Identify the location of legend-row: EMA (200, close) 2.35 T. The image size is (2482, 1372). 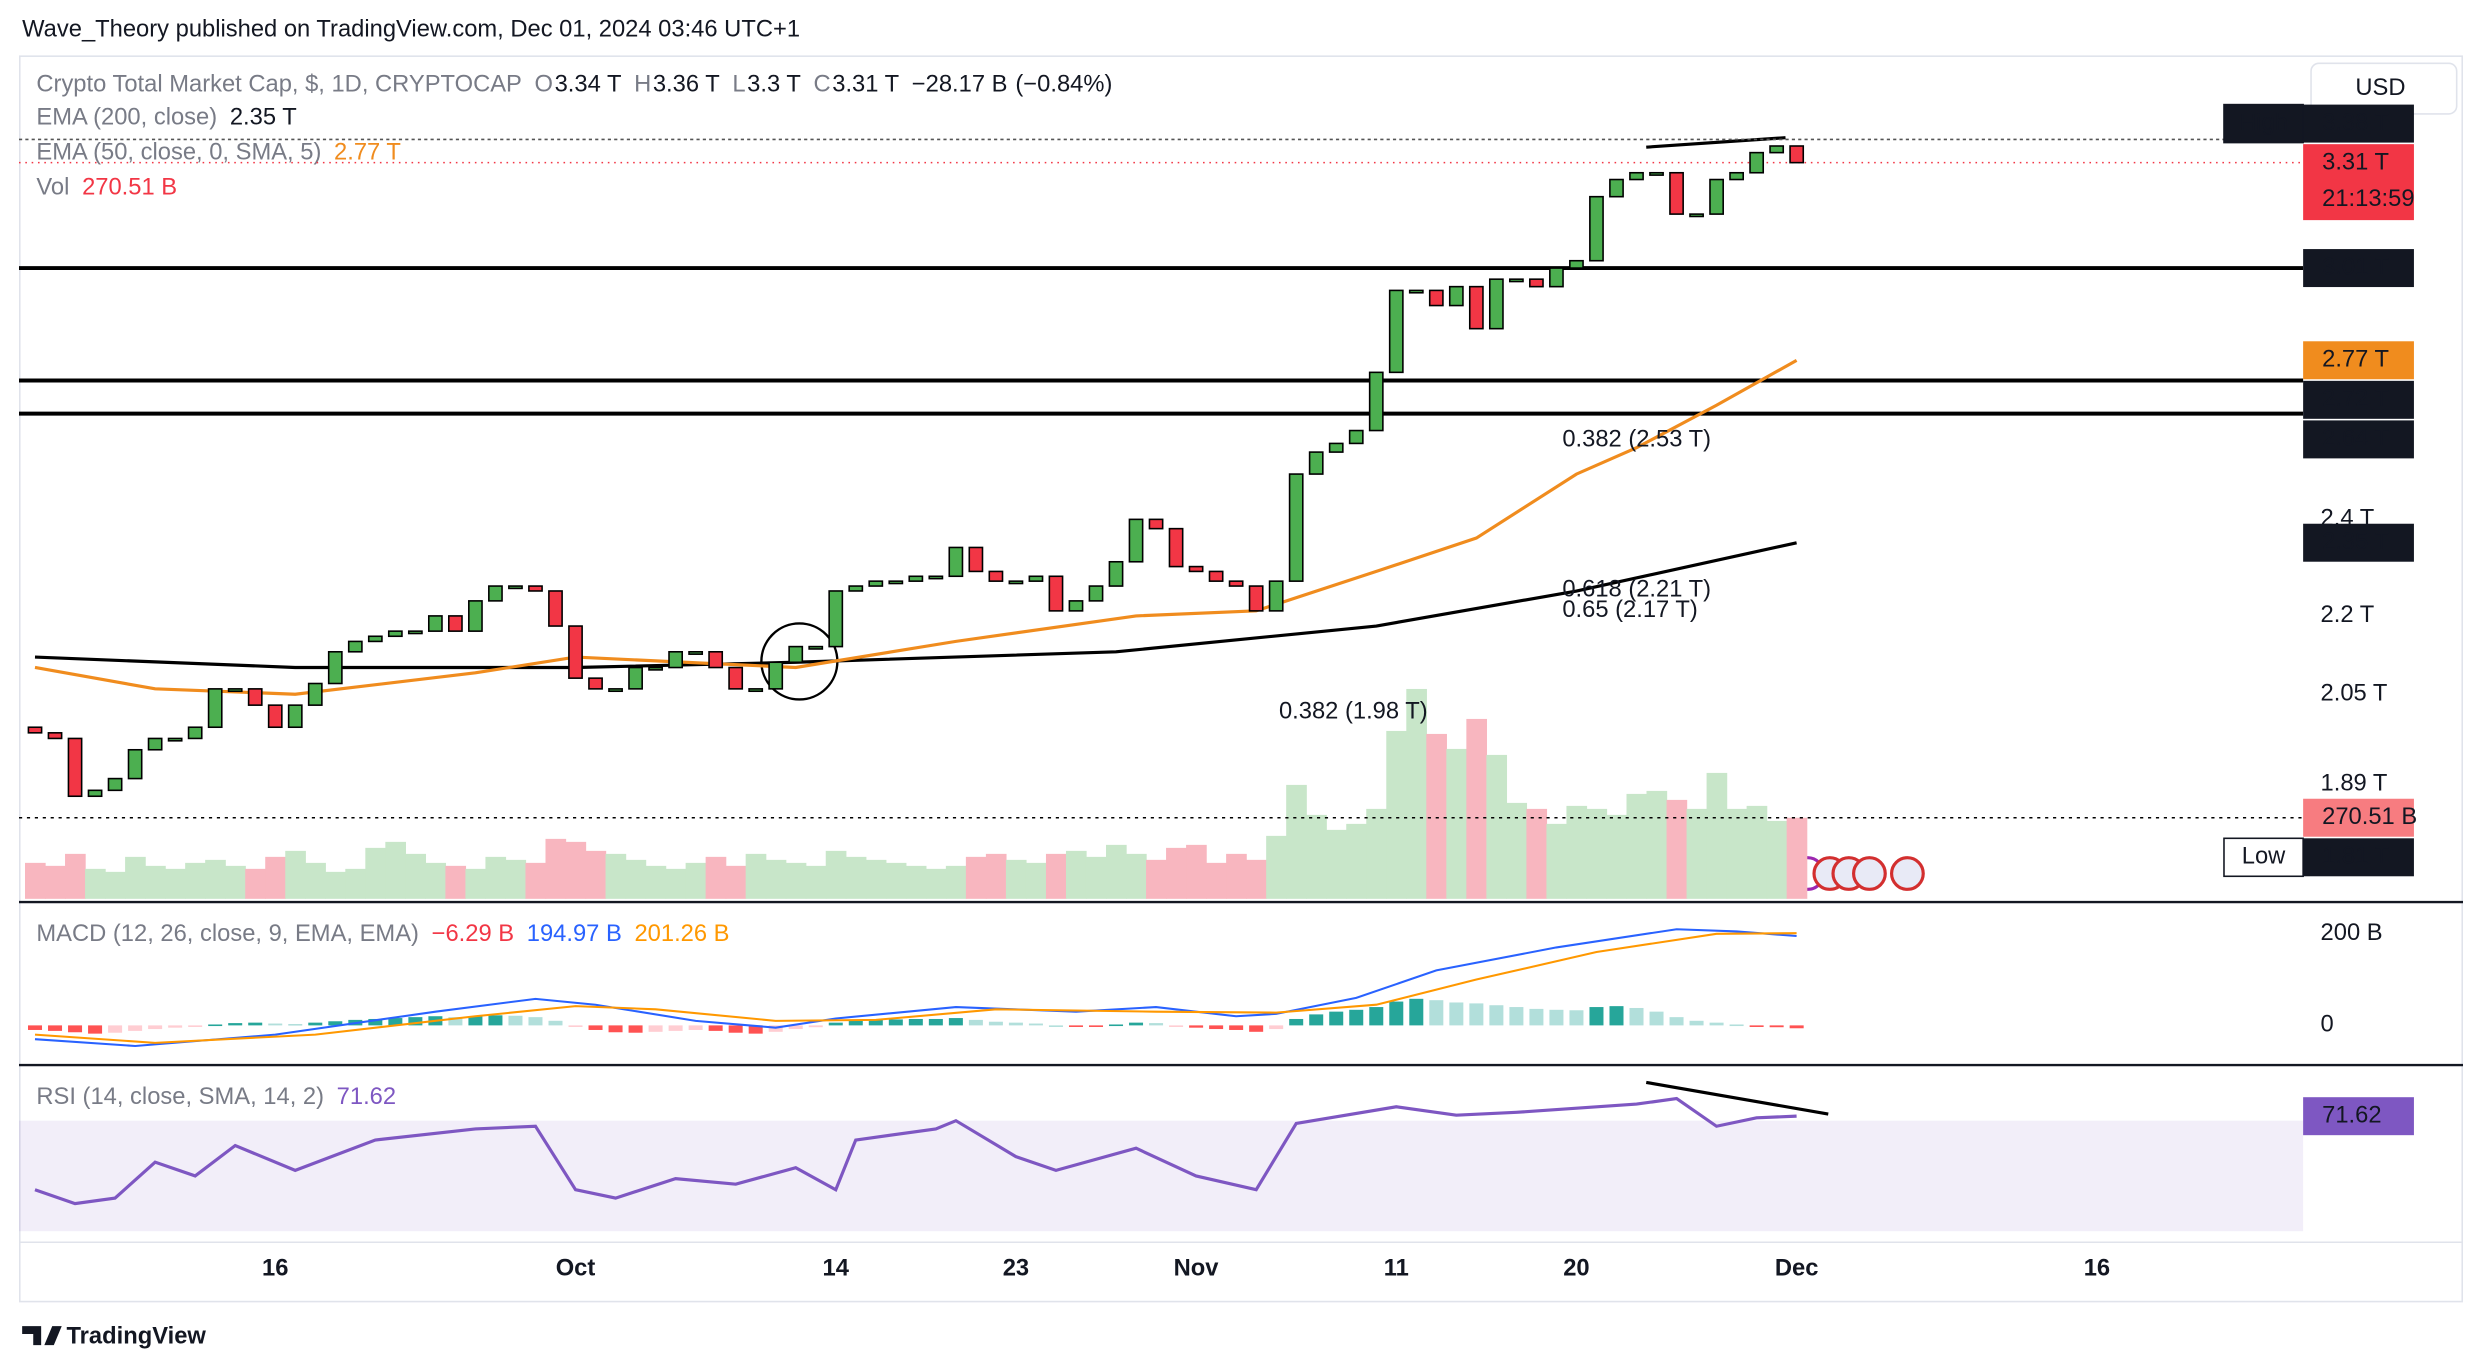
(166, 118).